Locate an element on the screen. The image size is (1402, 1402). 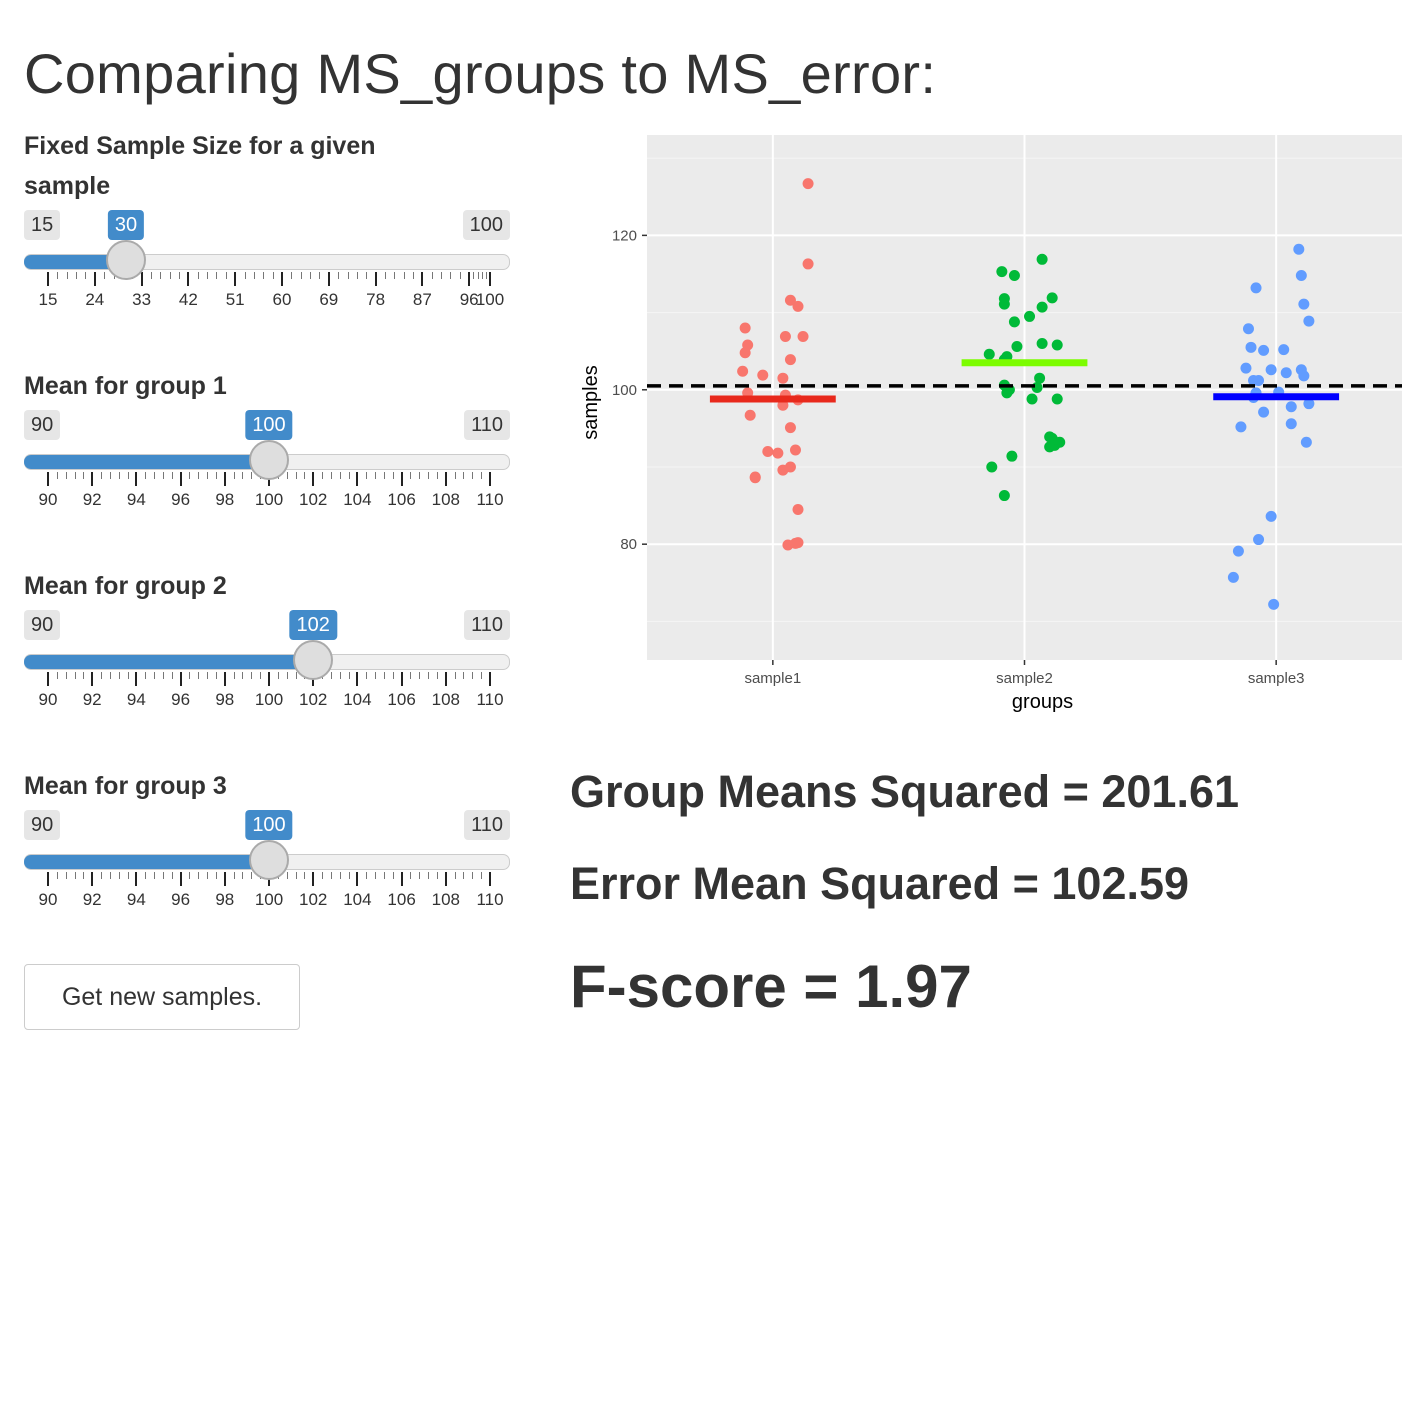
y-tick-label: 80 is located at coordinates (628, 544).